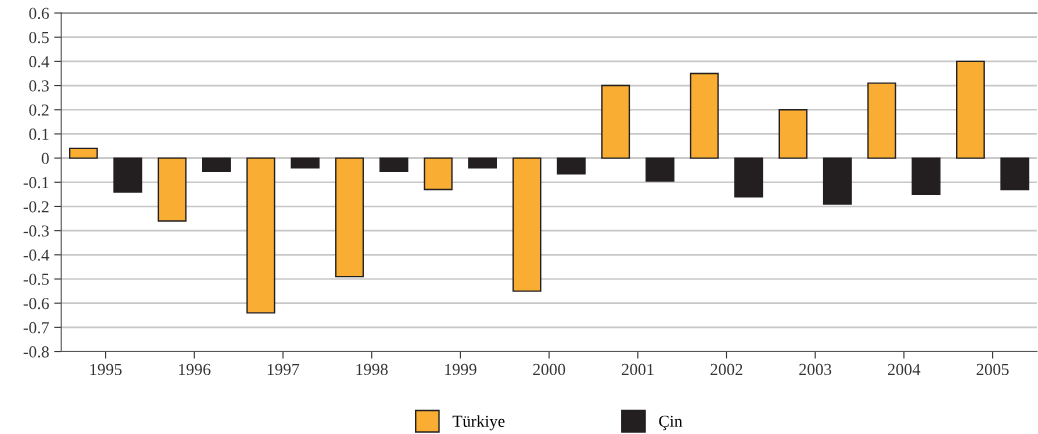 Image resolution: width=1038 pixels, height=434 pixels. Describe the element at coordinates (372, 369) in the screenshot. I see `x-tick-label: 1998` at that location.